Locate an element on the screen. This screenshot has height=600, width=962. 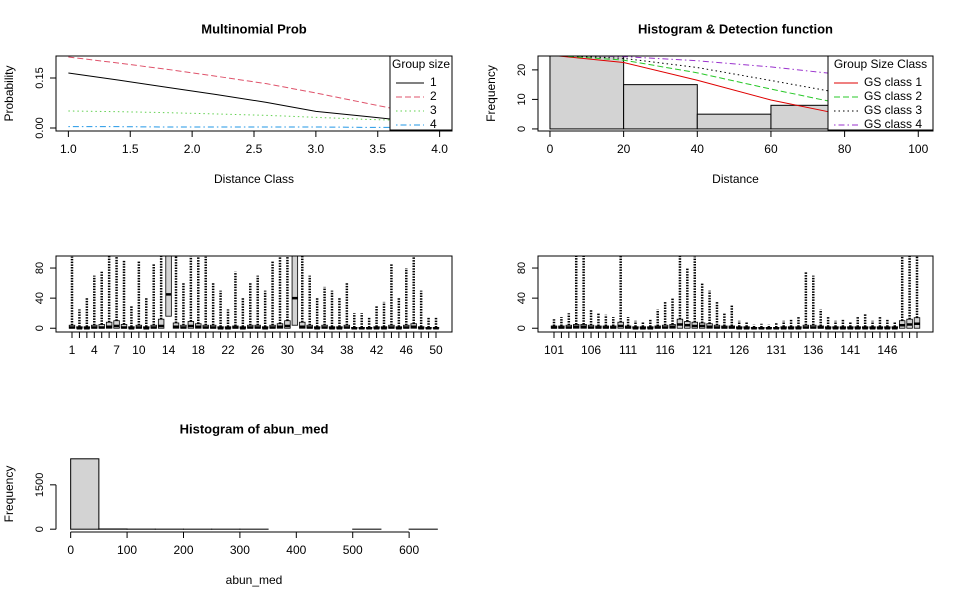
y-tick-label: 40 is located at coordinates (40, 298).